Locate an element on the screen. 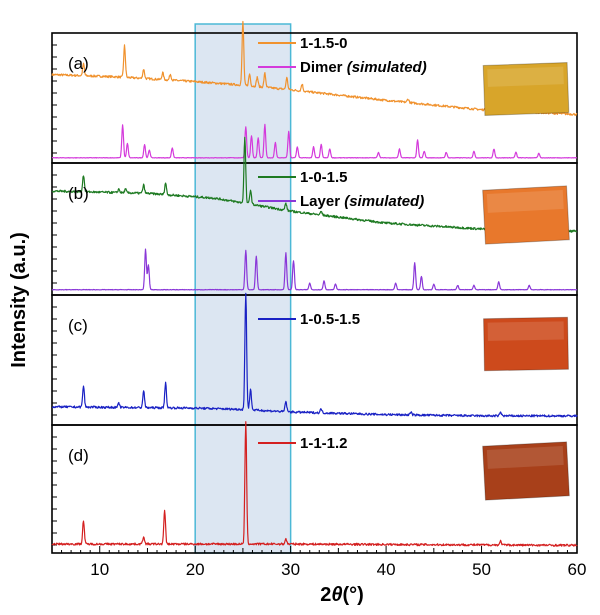 The image size is (600, 615). legend-entry: Layer (simulated) is located at coordinates (362, 201).